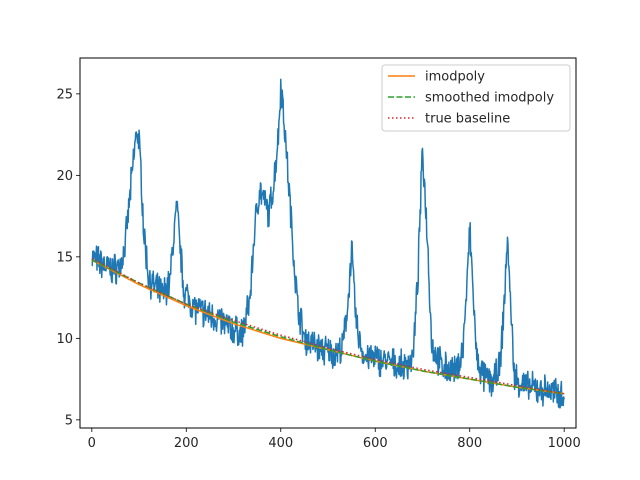  What do you see at coordinates (334, 439) in the screenshot?
I see `x-axis: 0 200 400 600 800 1000` at bounding box center [334, 439].